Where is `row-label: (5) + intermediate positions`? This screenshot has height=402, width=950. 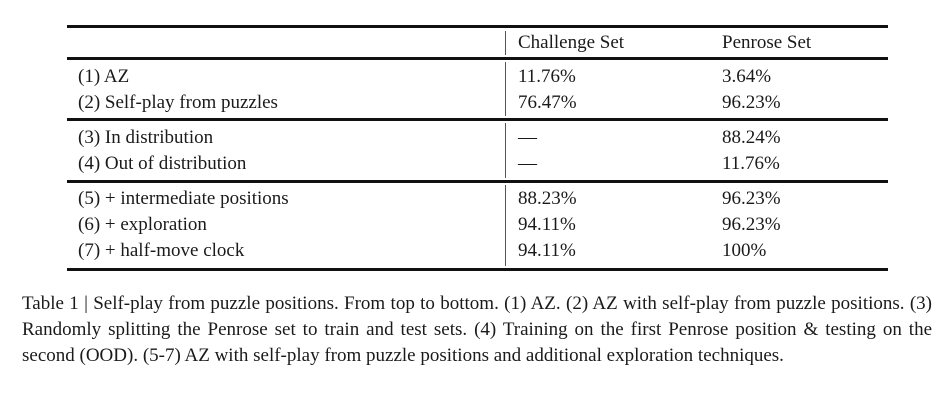 row-label: (5) + intermediate positions is located at coordinates (183, 198).